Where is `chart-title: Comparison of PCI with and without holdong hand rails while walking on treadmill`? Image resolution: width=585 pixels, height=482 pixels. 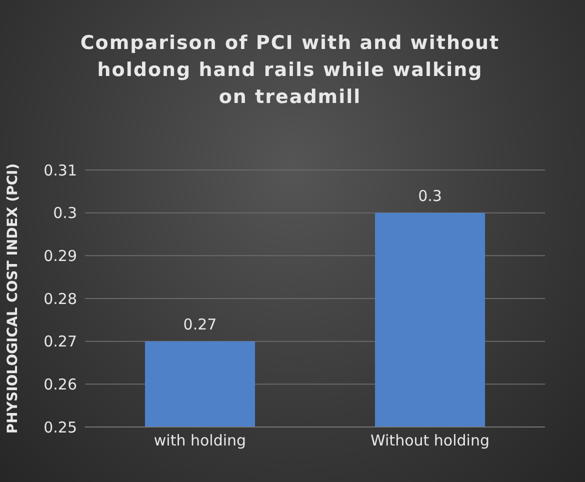 chart-title: Comparison of PCI with and without holdong hand rails while walking on treadmill is located at coordinates (290, 70).